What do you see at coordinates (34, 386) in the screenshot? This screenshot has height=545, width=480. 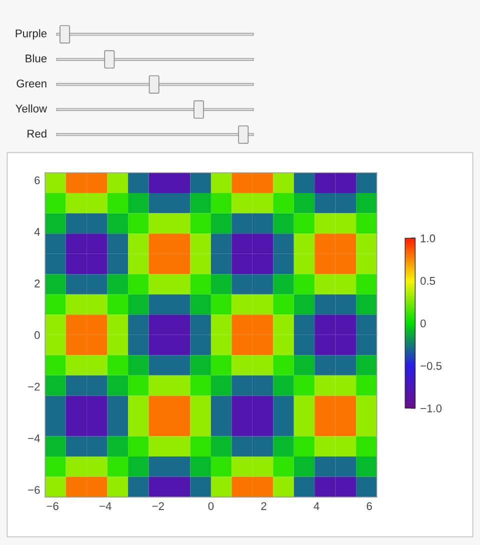 I see `y-tick-label: −2` at bounding box center [34, 386].